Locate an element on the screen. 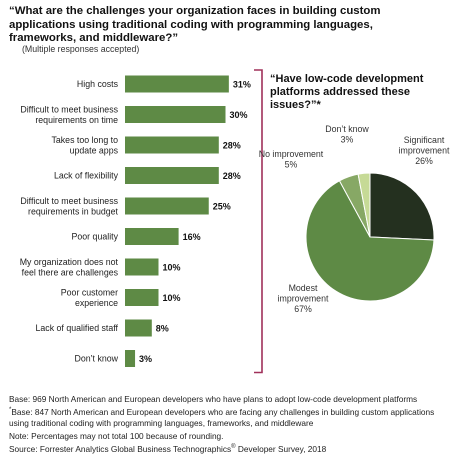 The height and width of the screenshot is (473, 450). bar-category-label: Poor quality is located at coordinates (95, 237).